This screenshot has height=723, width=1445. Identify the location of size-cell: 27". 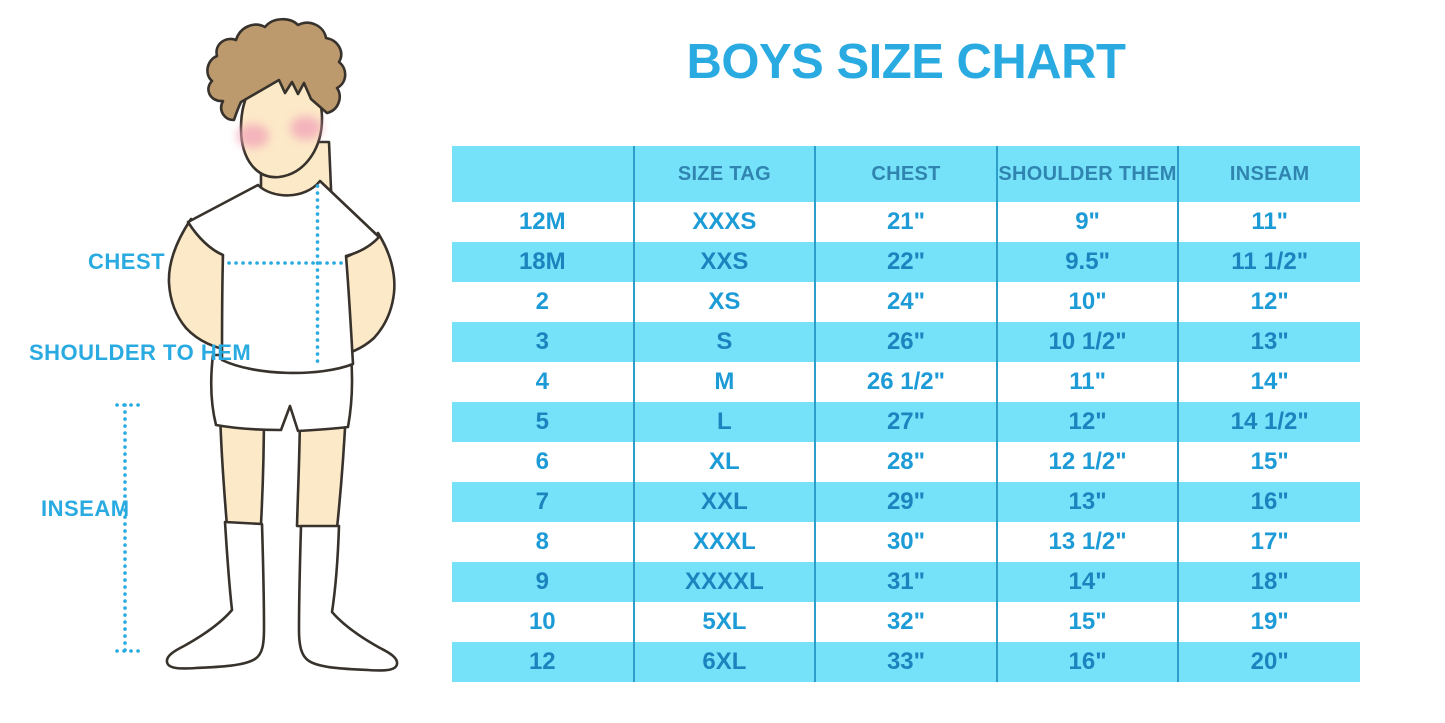
(905, 422).